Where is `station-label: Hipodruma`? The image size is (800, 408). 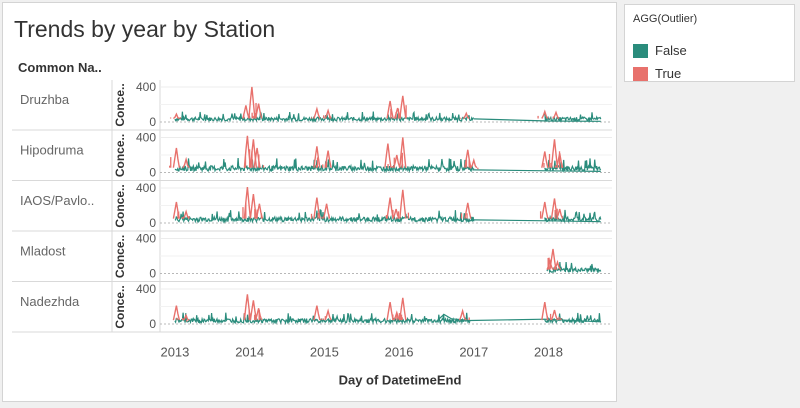
station-label: Hipodruma is located at coordinates (52, 150).